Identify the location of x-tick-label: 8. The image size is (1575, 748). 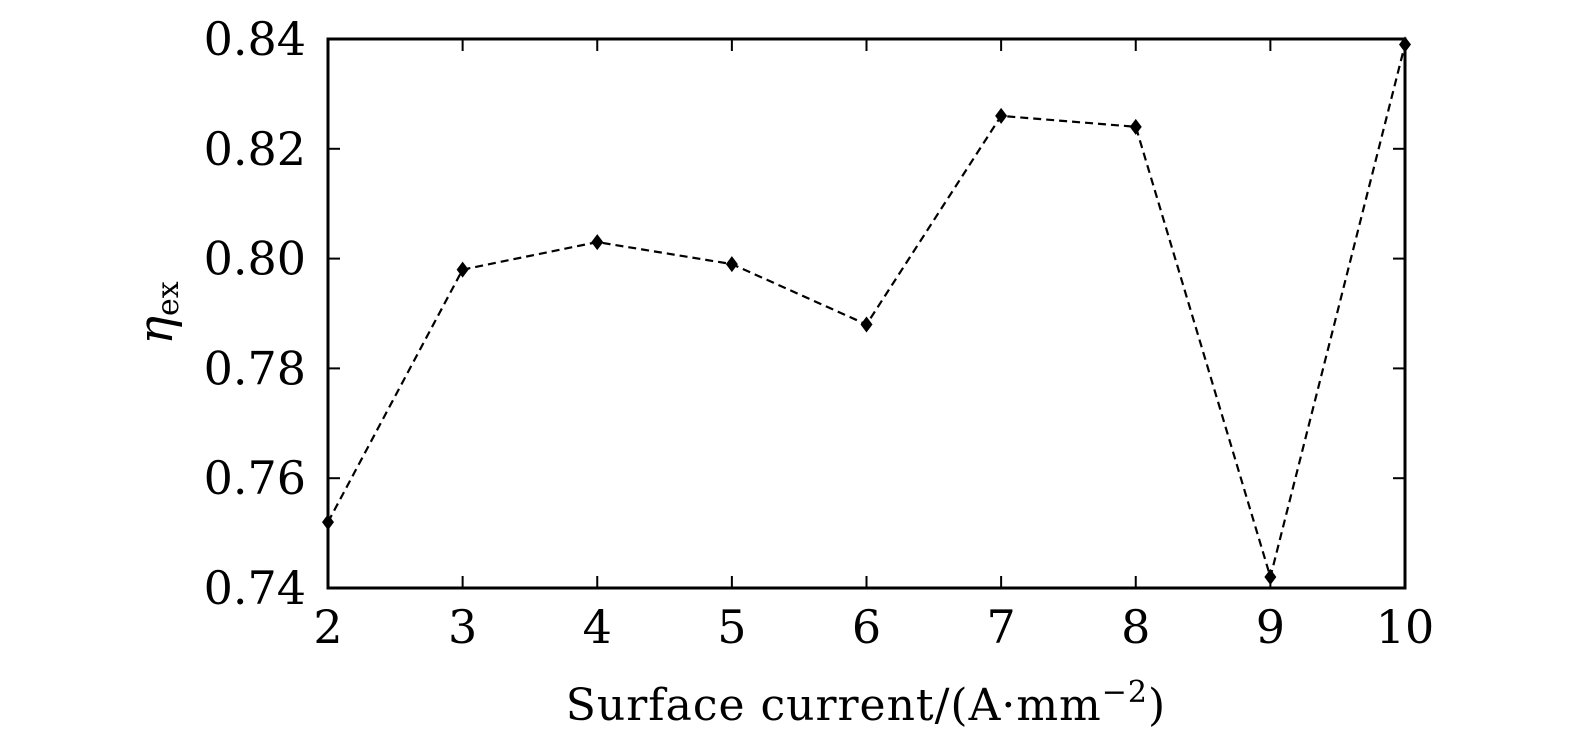
(1135, 627).